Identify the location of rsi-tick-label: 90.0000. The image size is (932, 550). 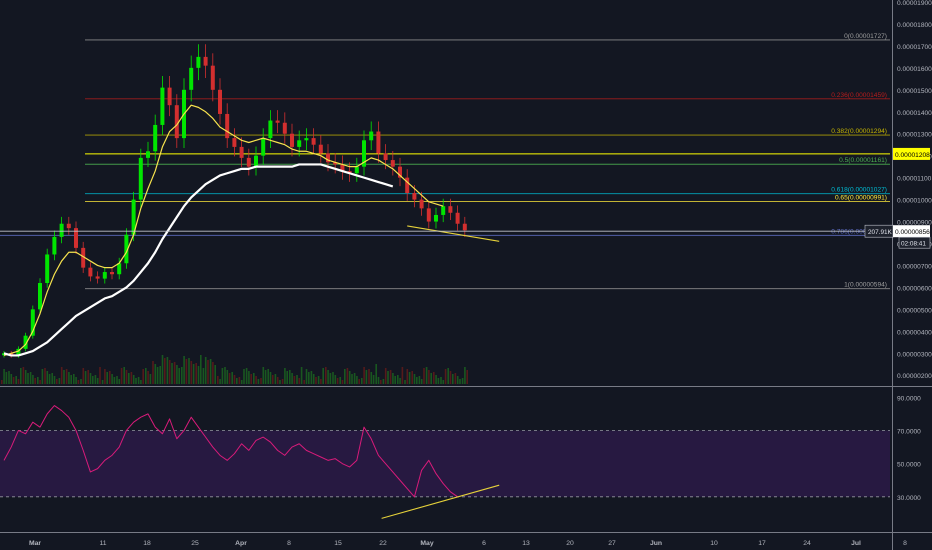
(909, 398).